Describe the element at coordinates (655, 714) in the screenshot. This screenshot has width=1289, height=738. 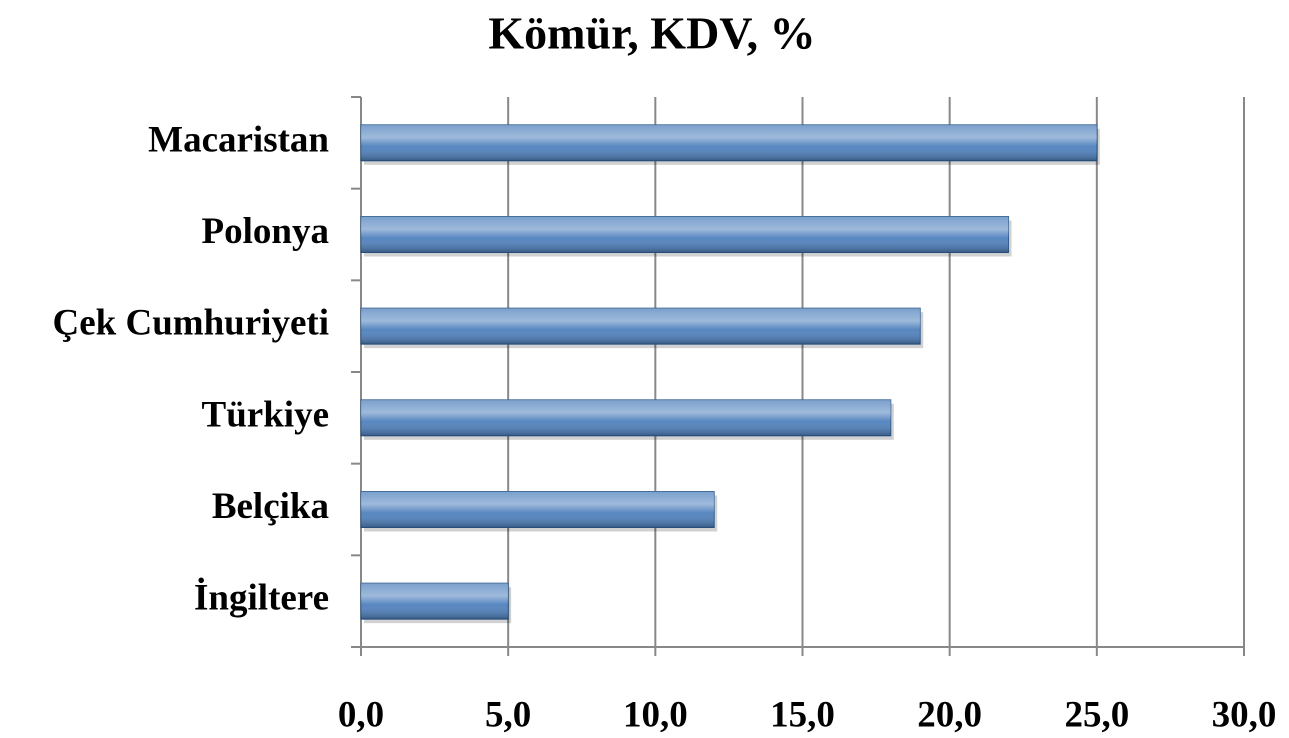
I see `x-tick-label: 10,0` at that location.